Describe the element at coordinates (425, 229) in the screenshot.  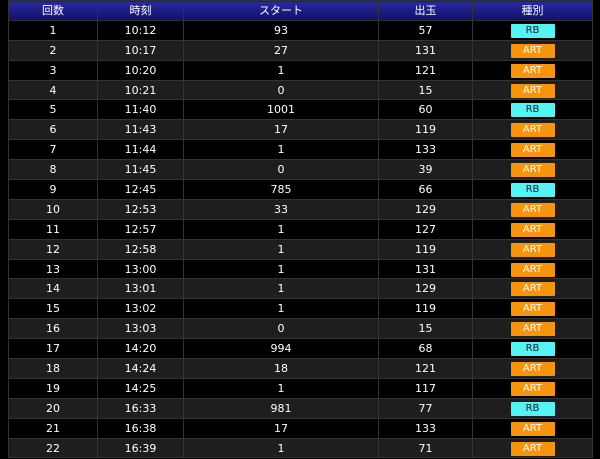
I see `table-cell: 127` at that location.